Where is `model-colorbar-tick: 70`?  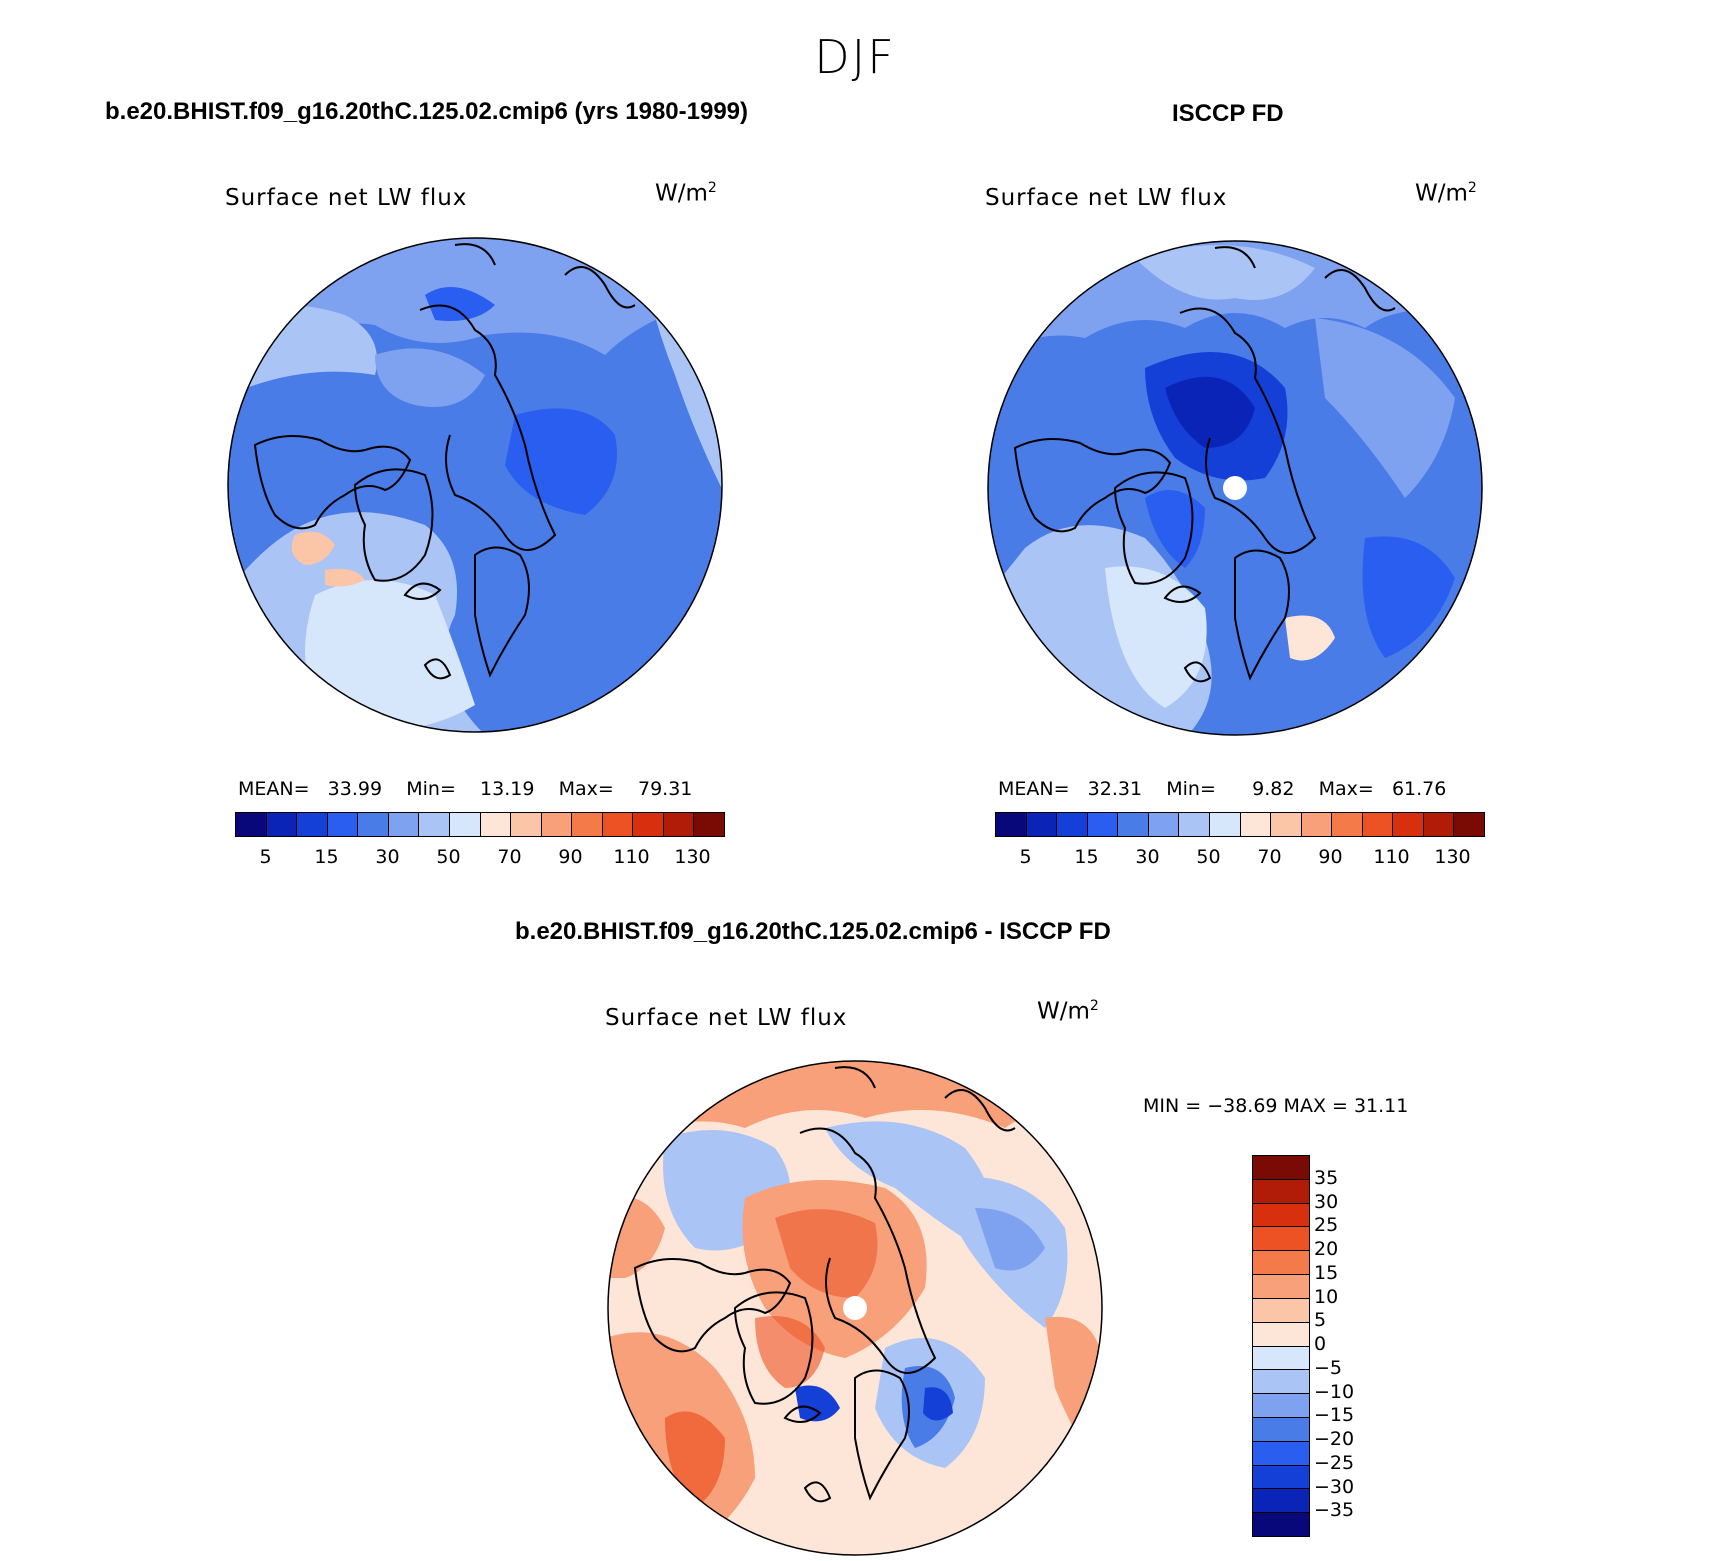
model-colorbar-tick: 70 is located at coordinates (509, 857).